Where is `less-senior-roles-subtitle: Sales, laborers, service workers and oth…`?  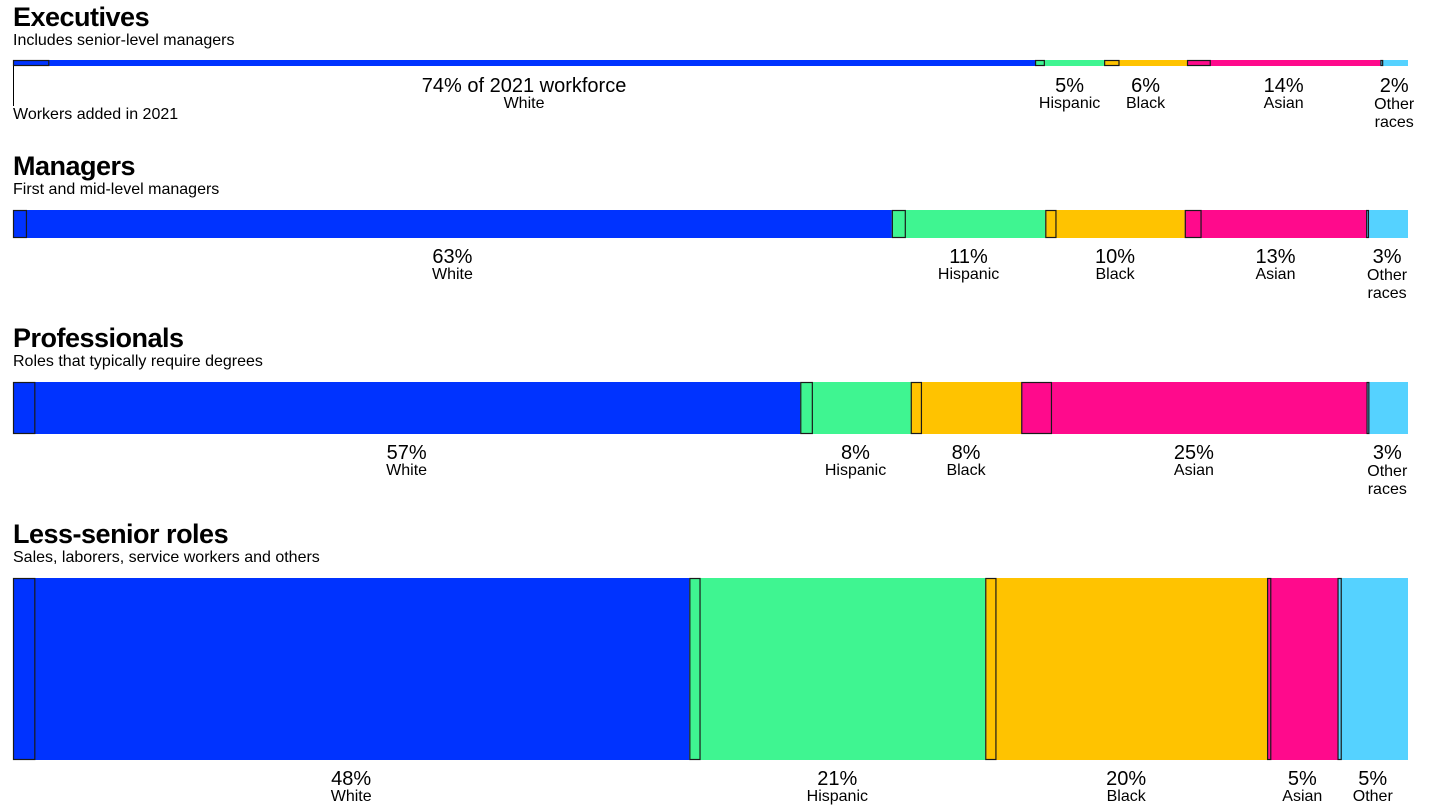
less-senior-roles-subtitle: Sales, laborers, service workers and oth… is located at coordinates (166, 557).